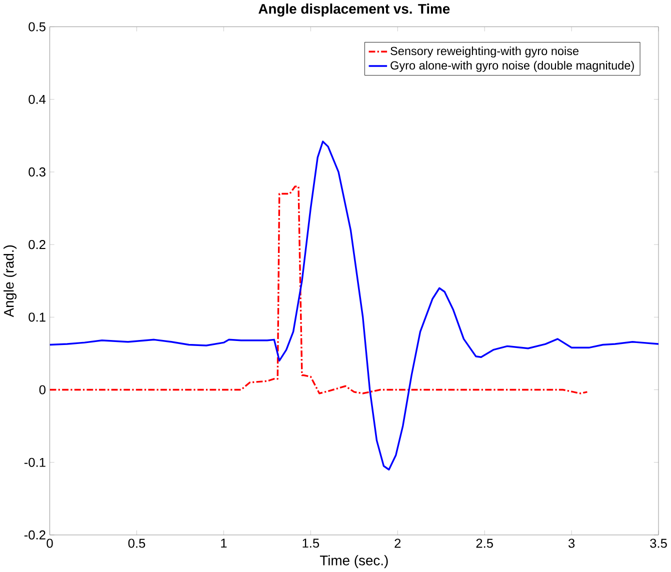 The image size is (671, 572). What do you see at coordinates (484, 52) in the screenshot?
I see `legend-label: Sensory reweighting-with gyro noise` at bounding box center [484, 52].